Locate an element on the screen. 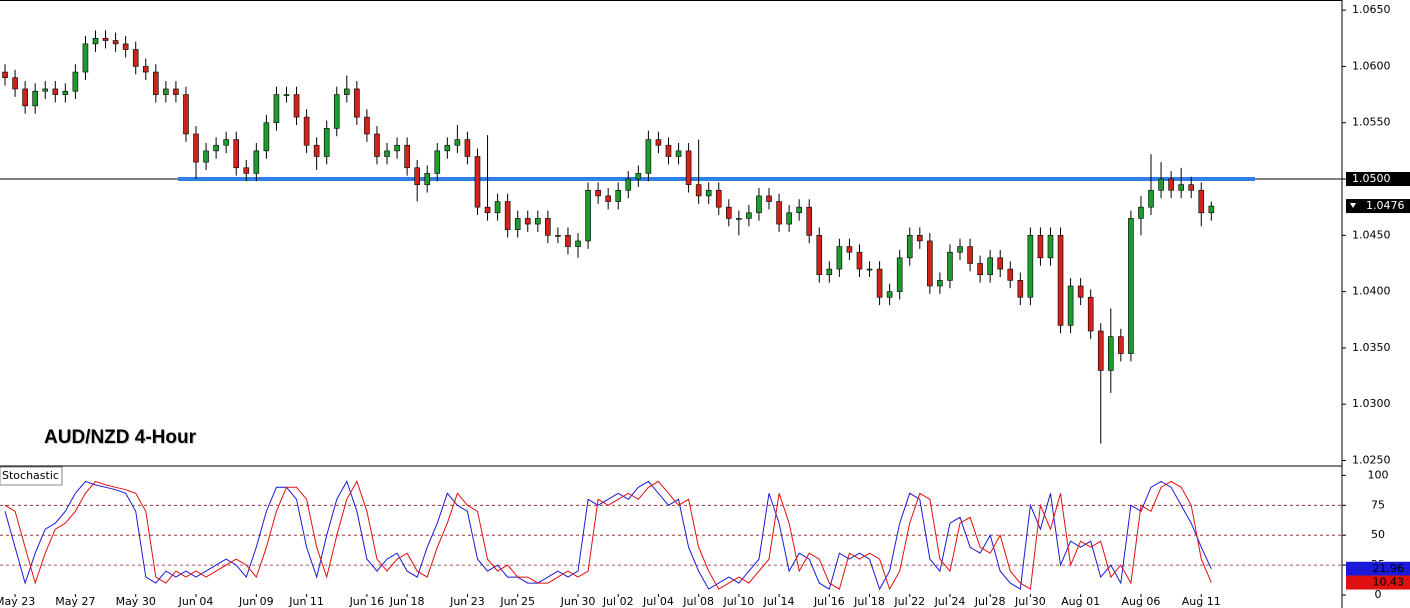  indicator-label-box is located at coordinates (31, 476).